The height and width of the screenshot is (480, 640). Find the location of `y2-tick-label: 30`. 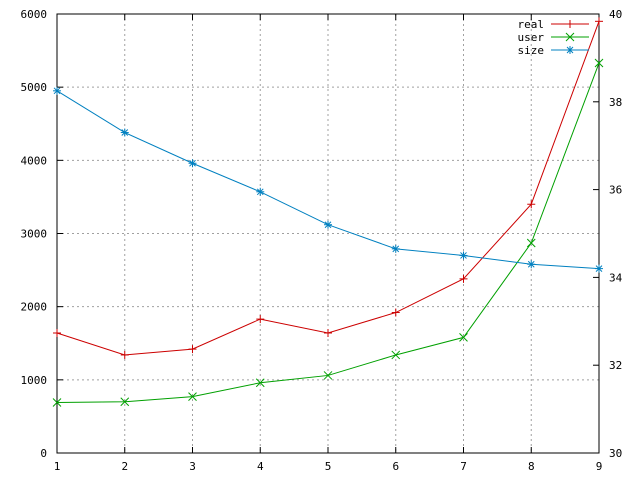

y2-tick-label: 30 is located at coordinates (615, 453).